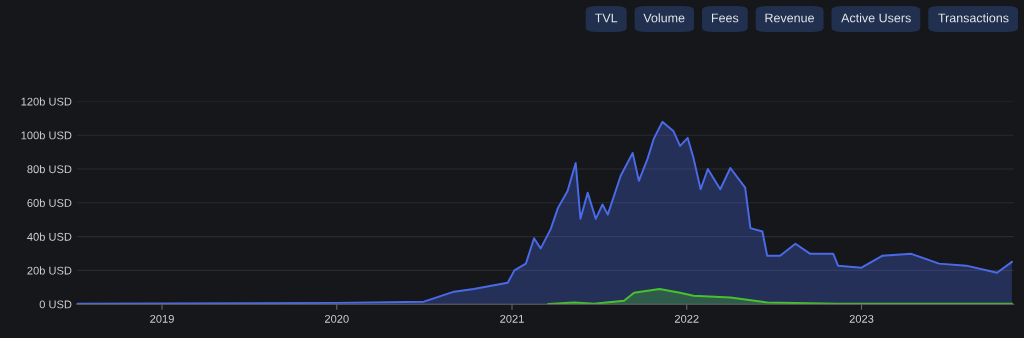  I want to click on text: Revenue, so click(789, 18).